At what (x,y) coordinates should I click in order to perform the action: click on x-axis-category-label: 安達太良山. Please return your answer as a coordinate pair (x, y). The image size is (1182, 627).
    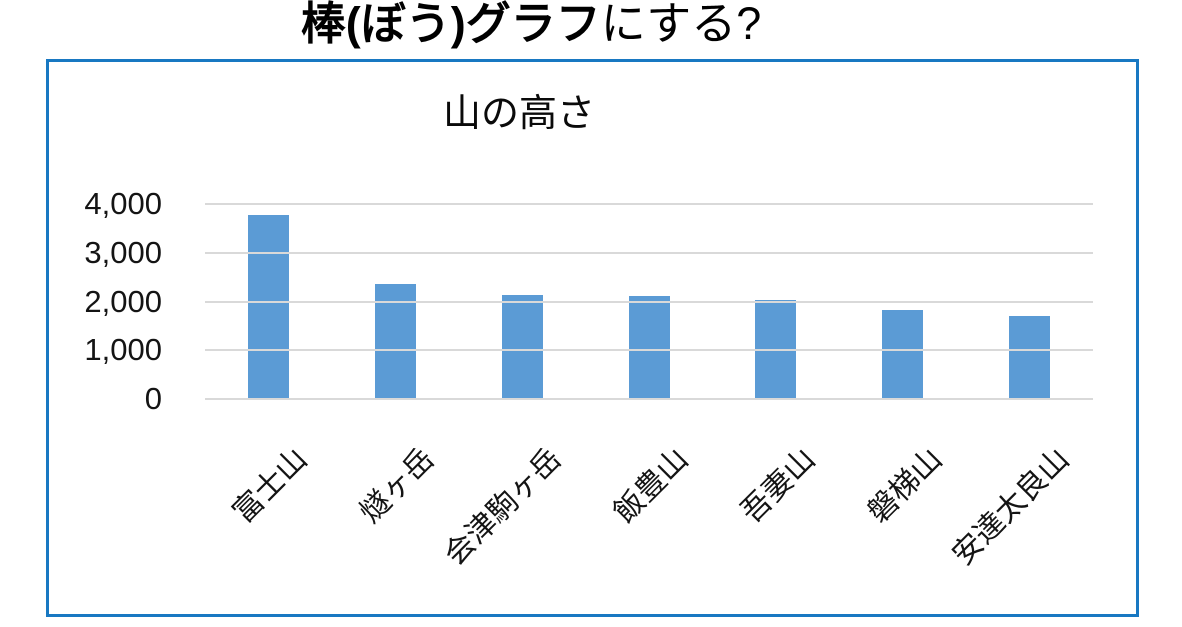
    Looking at the image, I should click on (1010, 507).